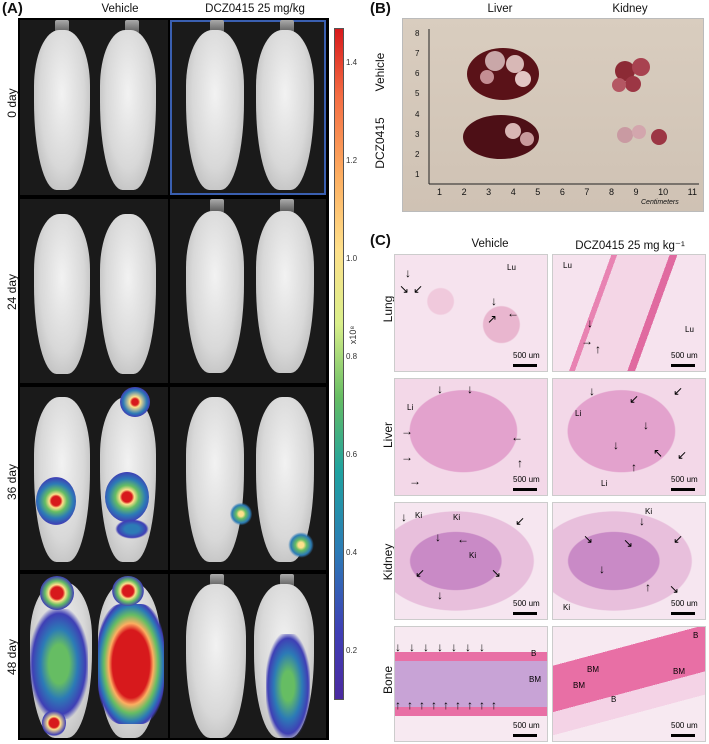  What do you see at coordinates (12, 482) in the screenshot?
I see `row-label-36day: 36 day` at bounding box center [12, 482].